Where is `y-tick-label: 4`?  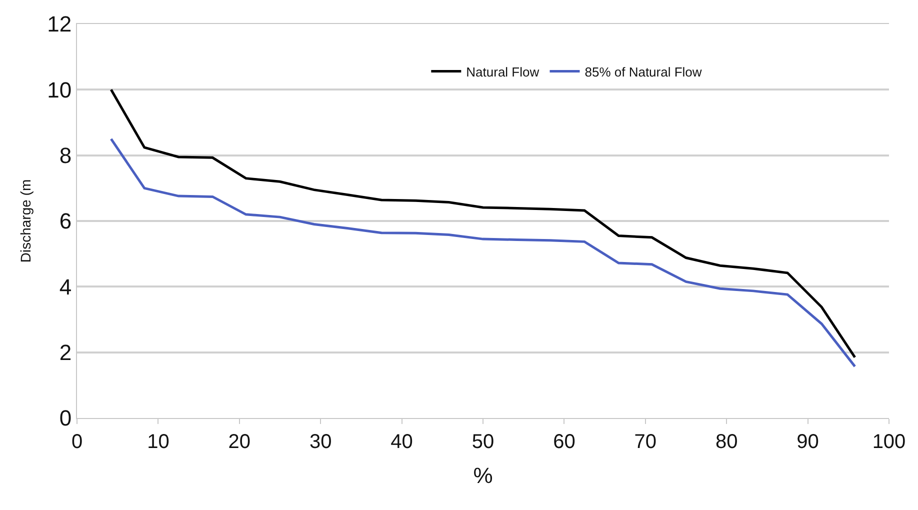 y-tick-label: 4 is located at coordinates (65, 287).